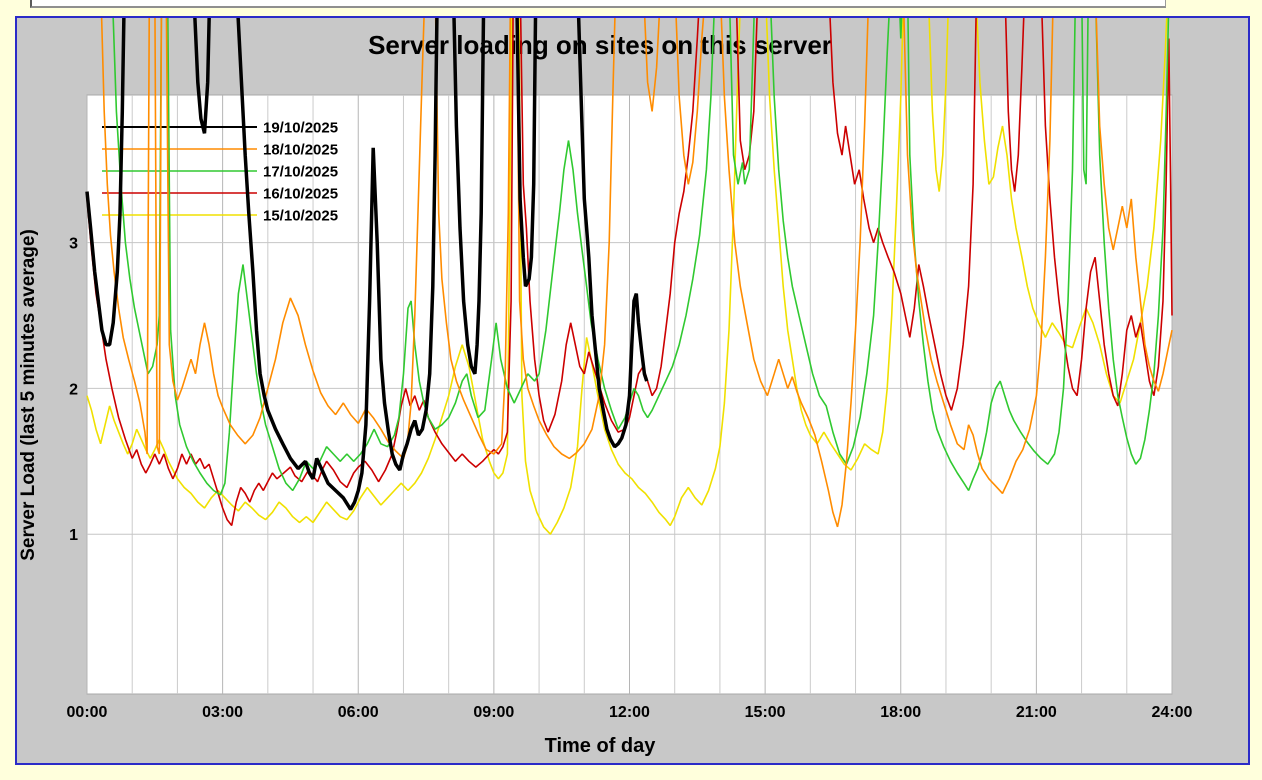 The width and height of the screenshot is (1262, 780). I want to click on y-axis-title: Server Load (last 5 minutes average), so click(28, 395).